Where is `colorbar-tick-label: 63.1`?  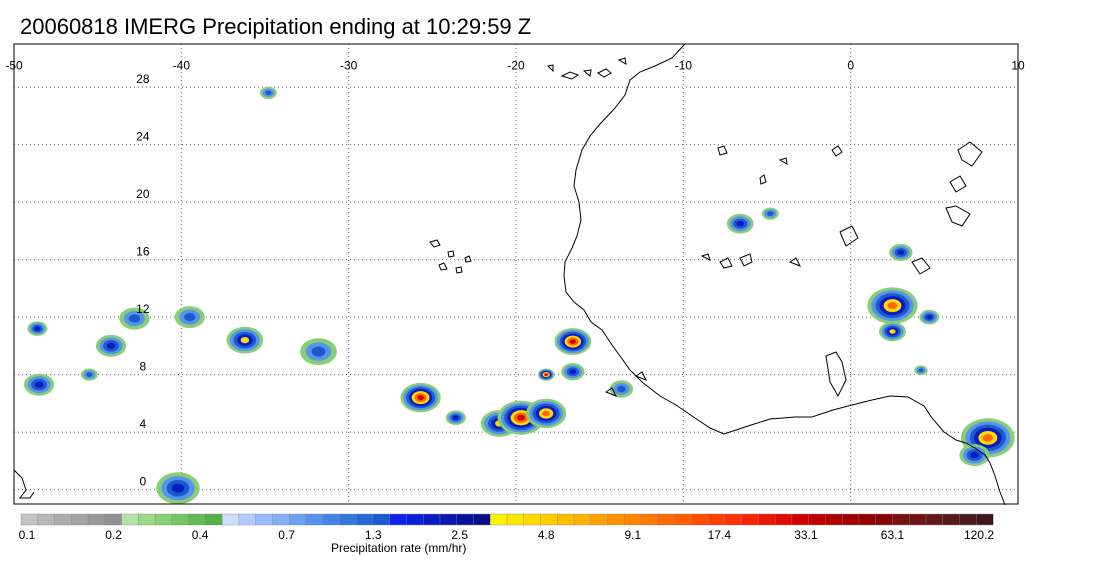 colorbar-tick-label: 63.1 is located at coordinates (892, 535).